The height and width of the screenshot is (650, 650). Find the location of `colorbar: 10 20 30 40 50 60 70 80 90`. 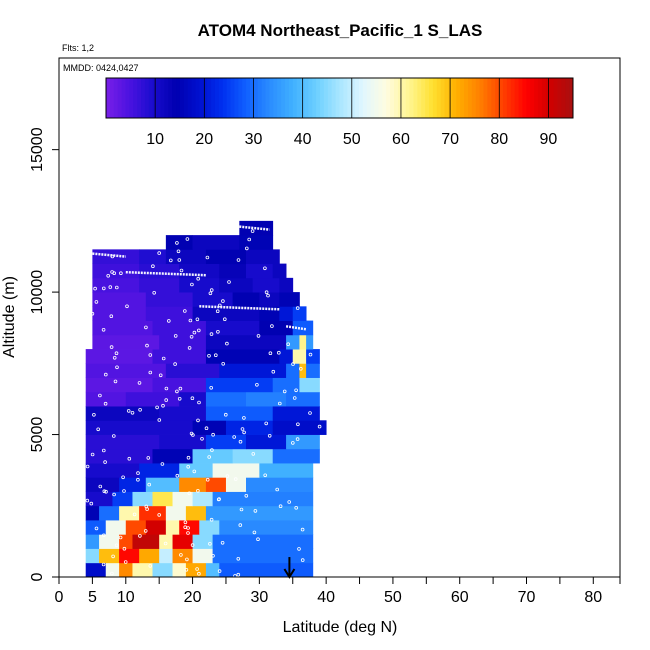

colorbar: 10 20 30 40 50 60 70 80 90 is located at coordinates (339, 112).